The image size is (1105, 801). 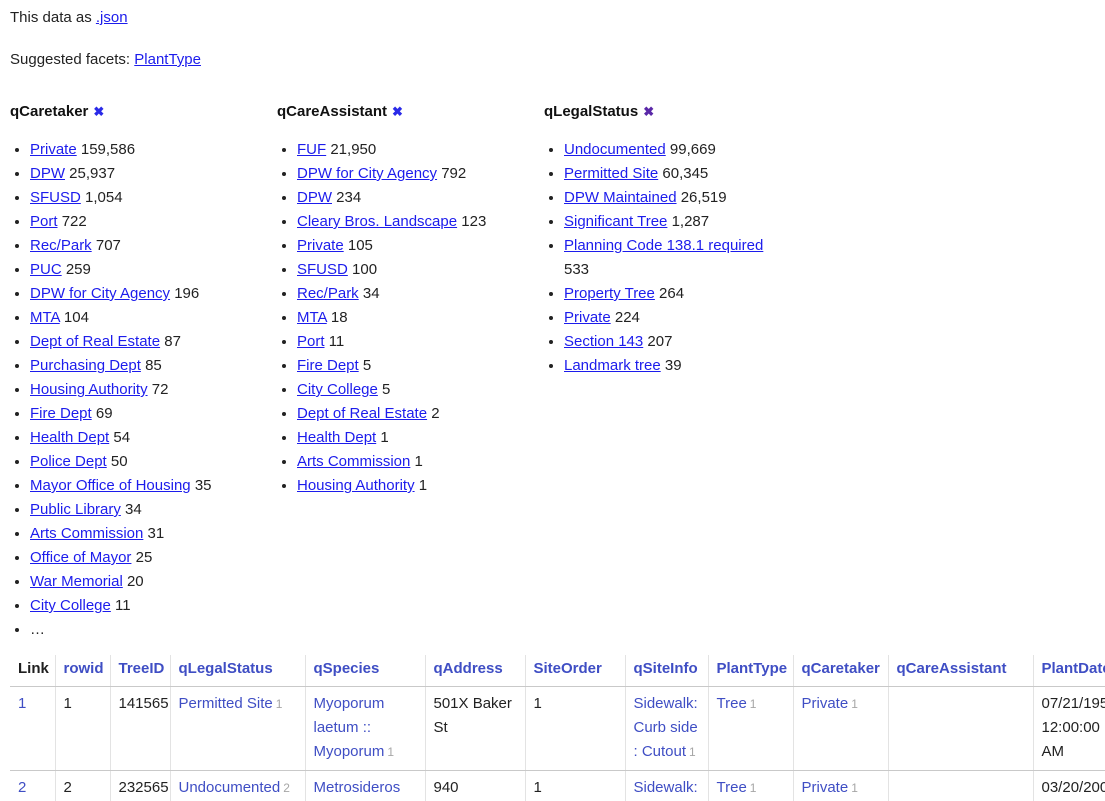 What do you see at coordinates (225, 703) in the screenshot?
I see `cell-value-link: Permitted Site` at bounding box center [225, 703].